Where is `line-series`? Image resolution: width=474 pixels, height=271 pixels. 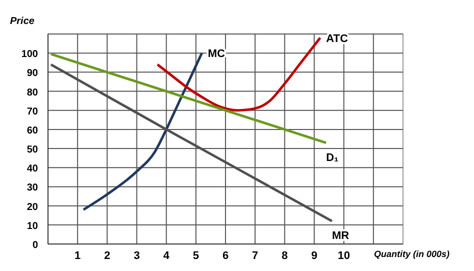
line-series is located at coordinates (239, 74).